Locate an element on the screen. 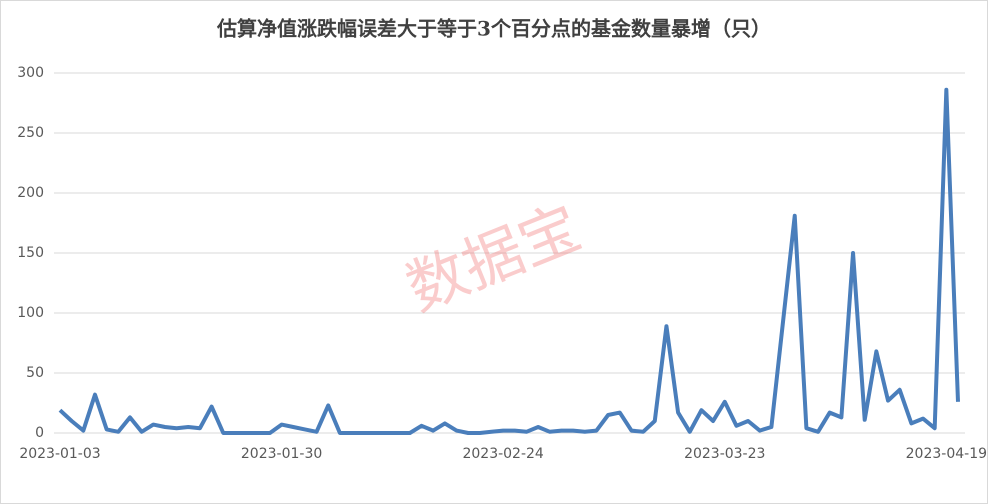 The width and height of the screenshot is (988, 504). y-tick-label: 200 is located at coordinates (30, 193).